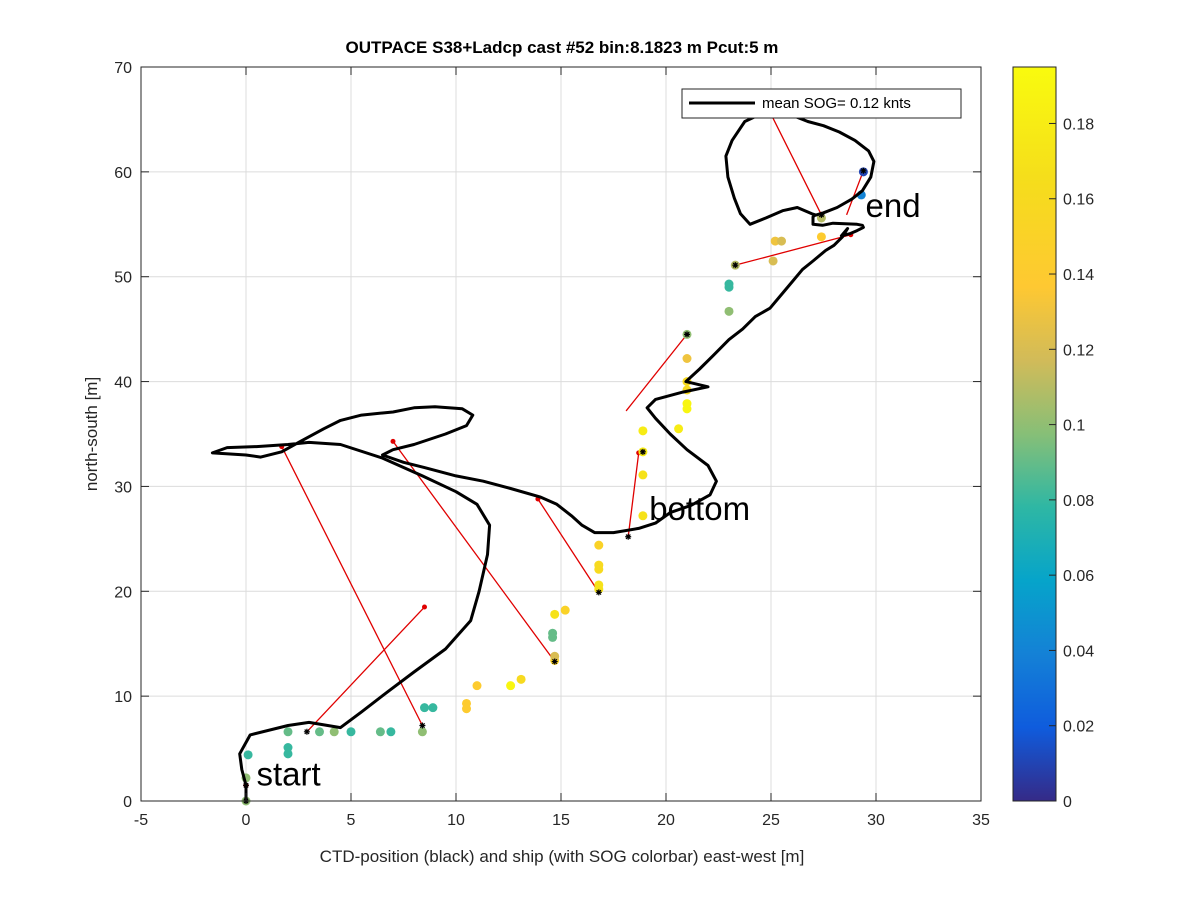  Describe the element at coordinates (456, 820) in the screenshot. I see `x-tick-label: 10` at that location.